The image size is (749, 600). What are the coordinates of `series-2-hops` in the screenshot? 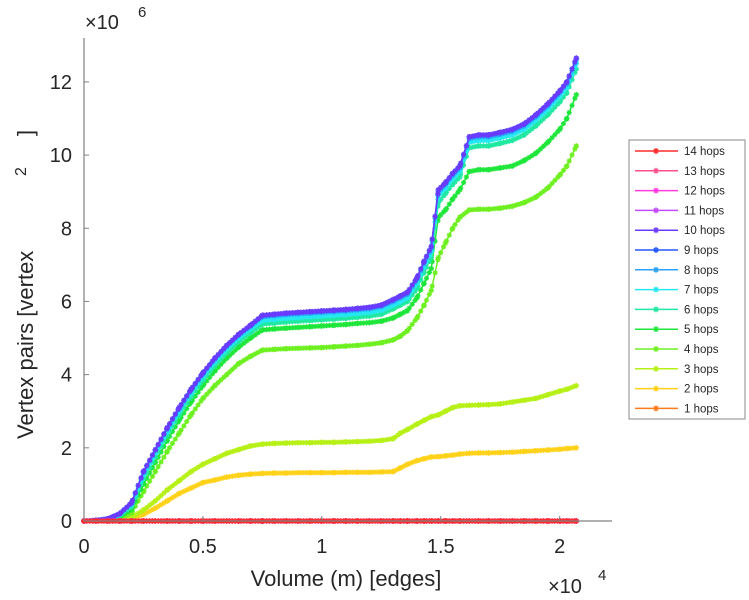 It's located at (330, 484).